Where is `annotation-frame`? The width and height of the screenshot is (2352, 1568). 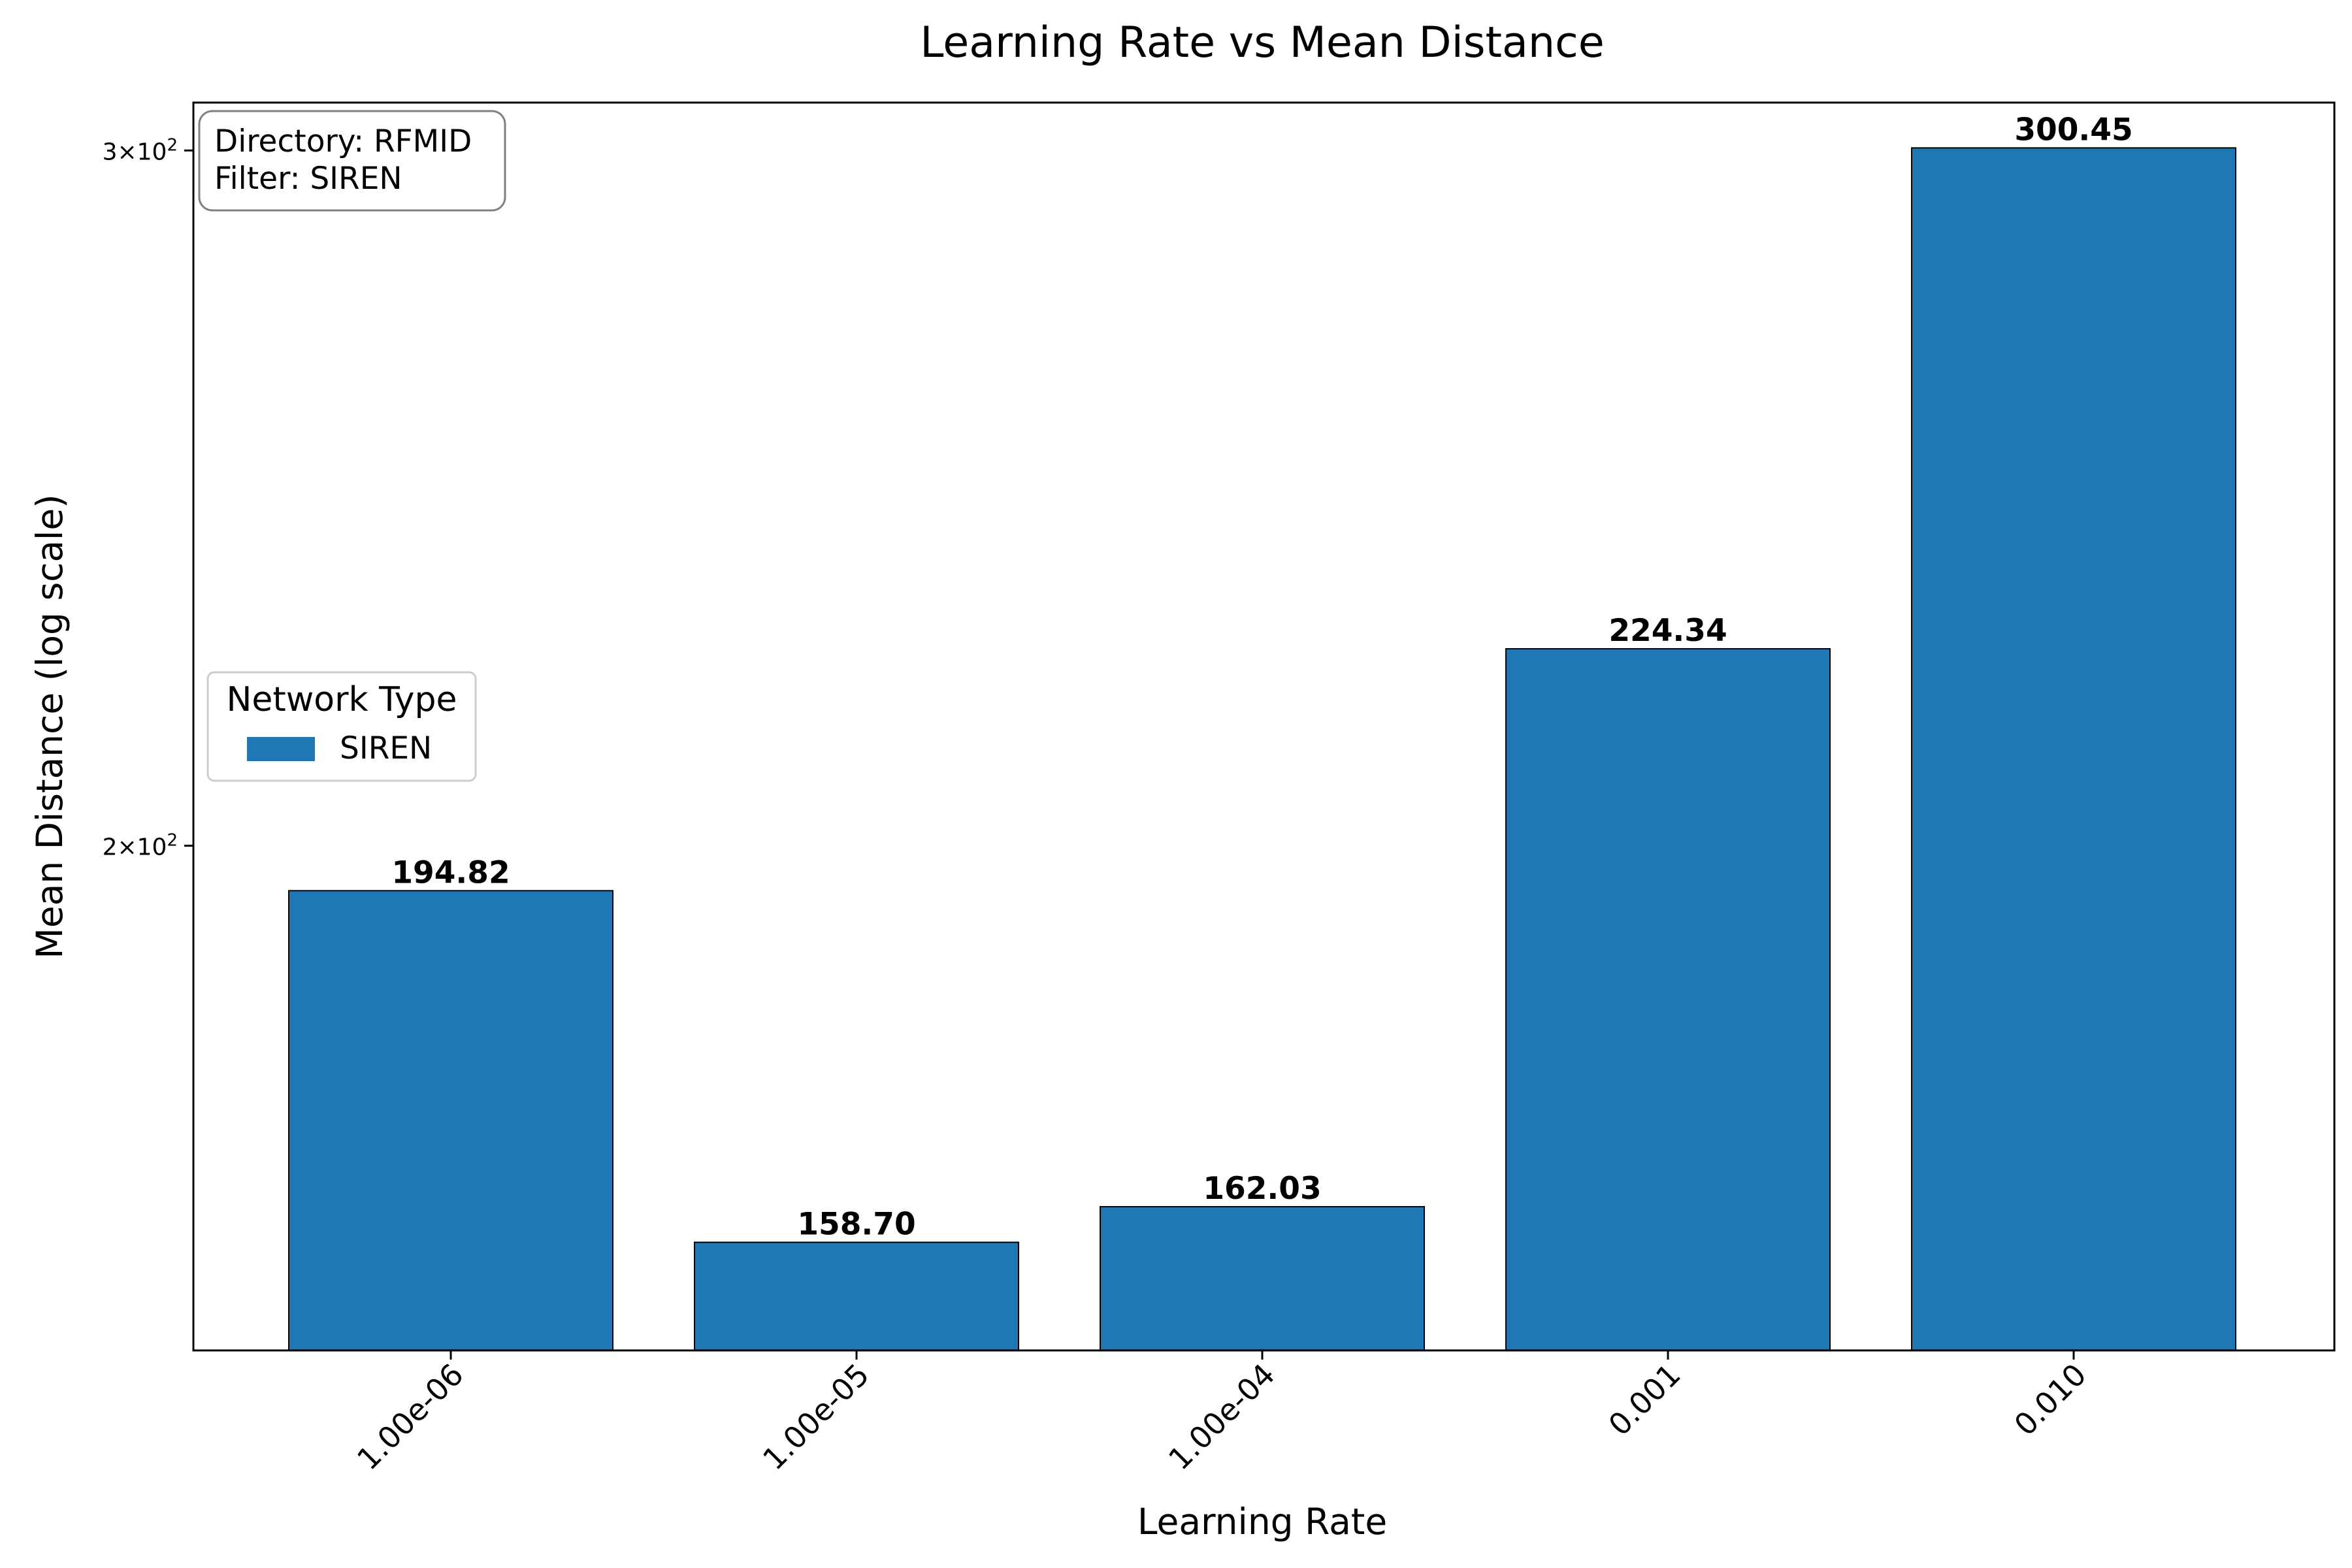 annotation-frame is located at coordinates (352, 161).